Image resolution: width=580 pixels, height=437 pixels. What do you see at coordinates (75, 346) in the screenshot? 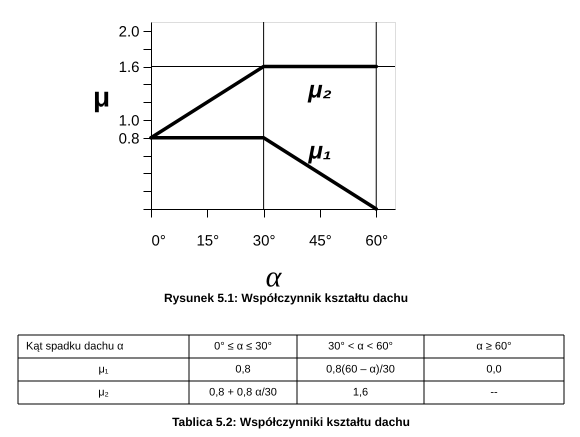
I see `text: Kąt spadku dachu α` at bounding box center [75, 346].